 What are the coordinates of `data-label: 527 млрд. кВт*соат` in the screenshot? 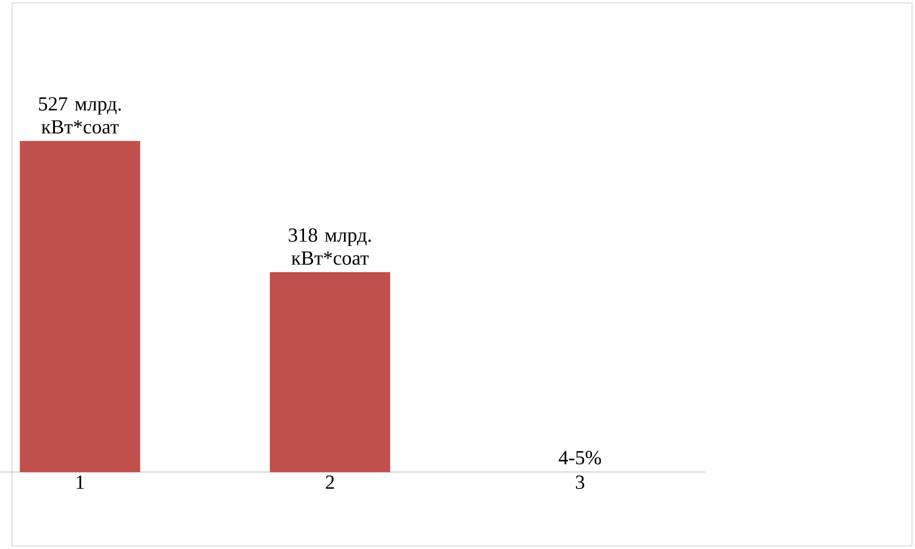 It's located at (80, 115).